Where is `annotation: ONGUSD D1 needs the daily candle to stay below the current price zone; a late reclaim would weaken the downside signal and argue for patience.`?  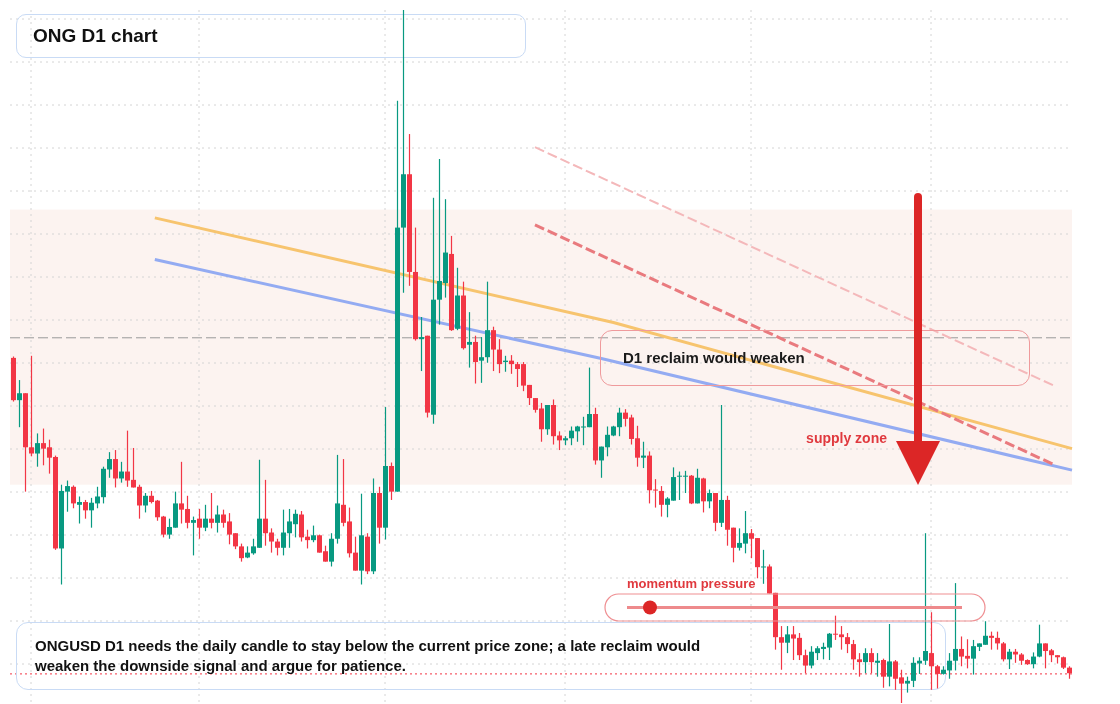 annotation: ONGUSD D1 needs the daily candle to stay below the current price zone; a late reclaim would weaken the downside signal and argue for patience. is located at coordinates (368, 655).